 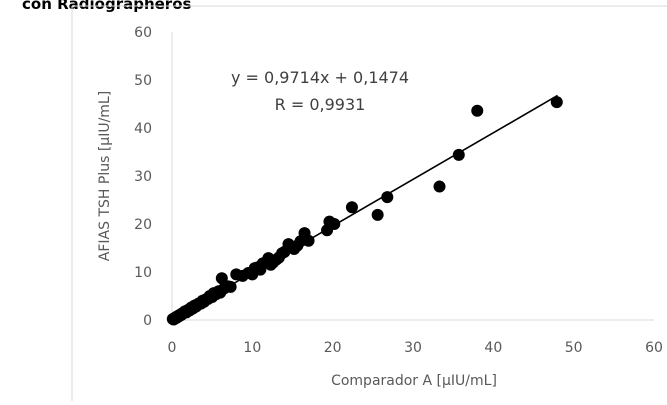 What do you see at coordinates (654, 348) in the screenshot?
I see `x-tick-label: 60` at bounding box center [654, 348].